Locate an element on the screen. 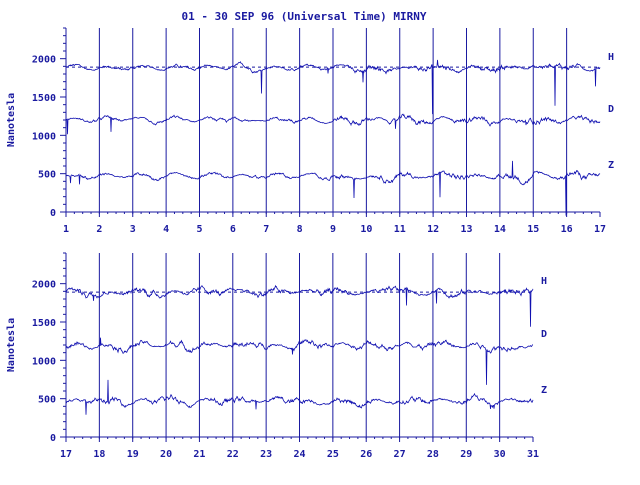 The image size is (640, 485). x-tick-label: 19 is located at coordinates (133, 454).